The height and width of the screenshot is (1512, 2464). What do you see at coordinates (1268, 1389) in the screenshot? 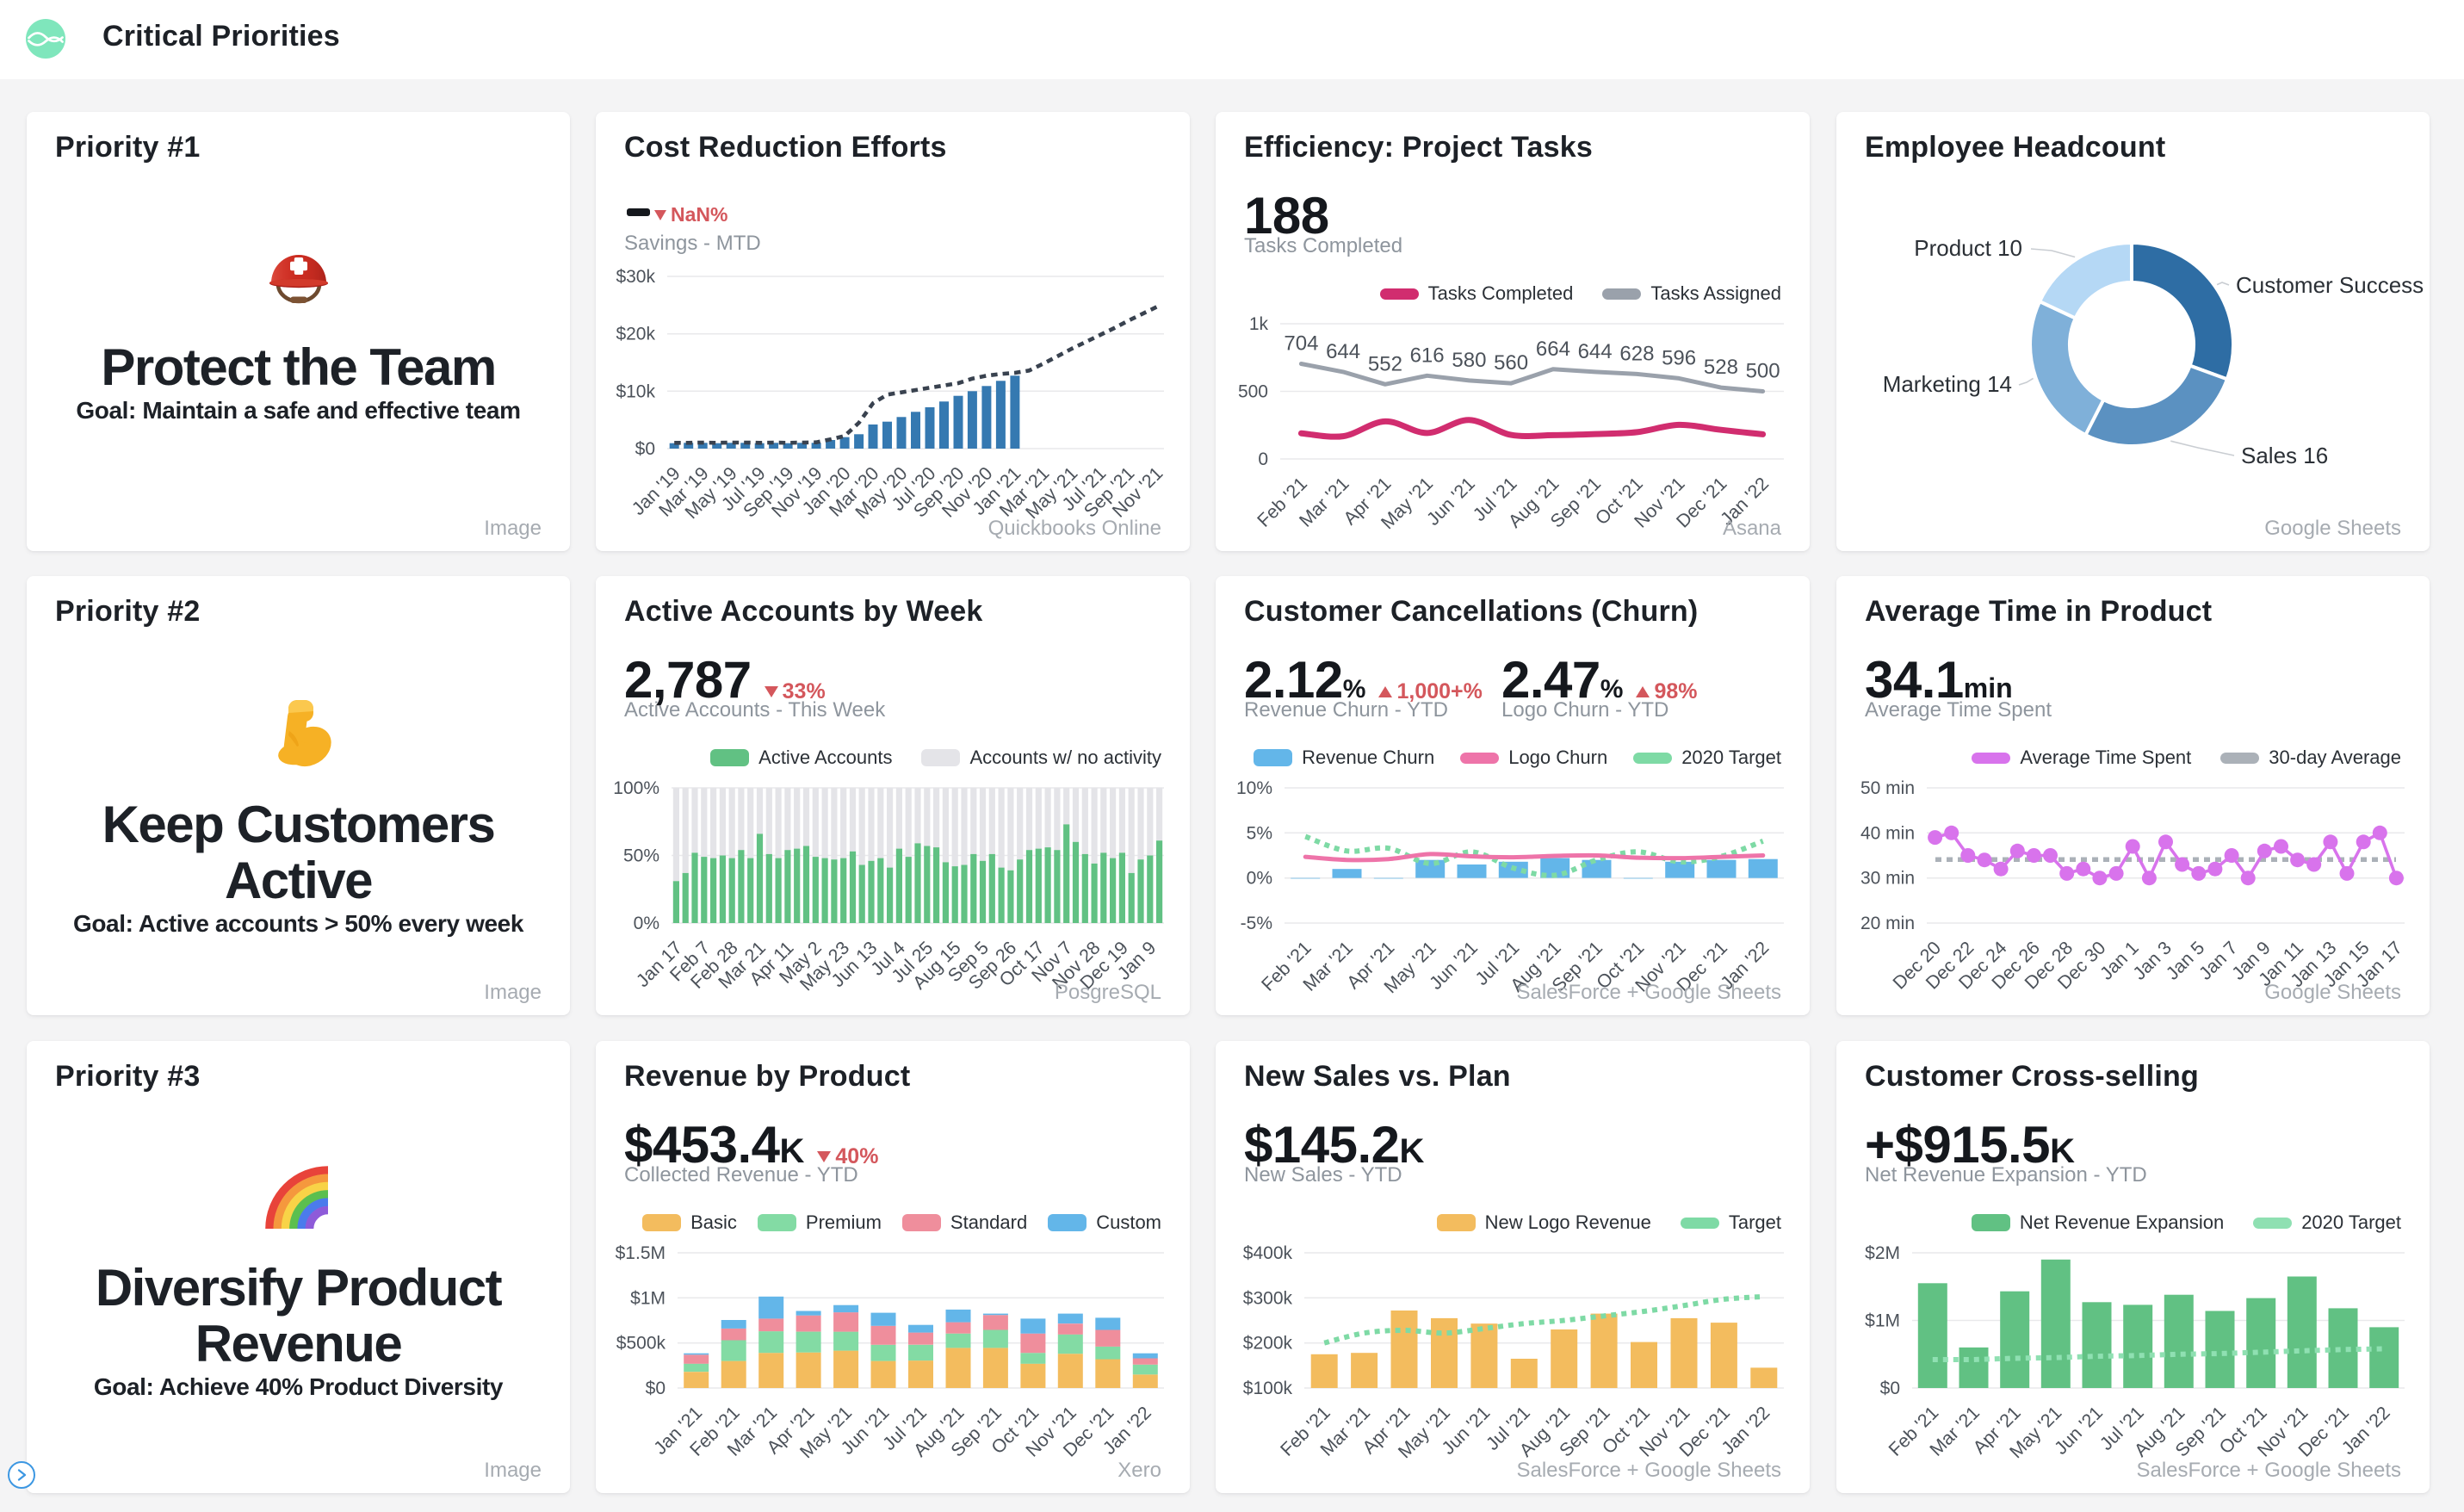
I see `svg-text: $100k` at bounding box center [1268, 1389].